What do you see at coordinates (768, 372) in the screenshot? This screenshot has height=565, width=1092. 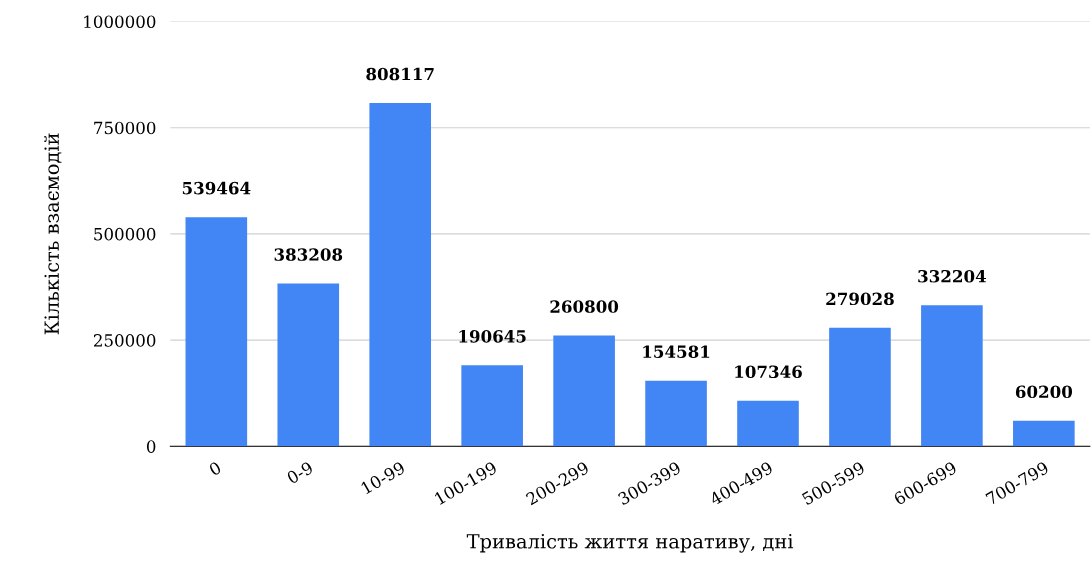 I see `data-label: 107346` at bounding box center [768, 372].